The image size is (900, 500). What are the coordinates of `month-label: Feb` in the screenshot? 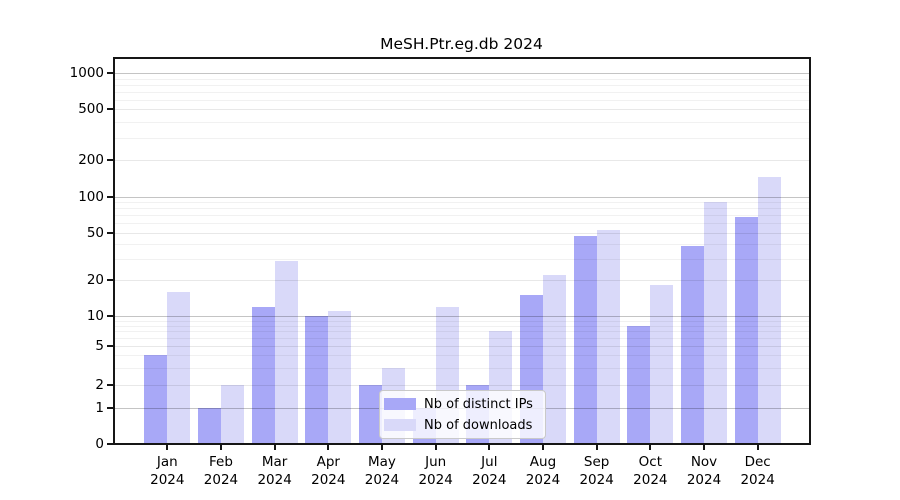 It's located at (221, 462).